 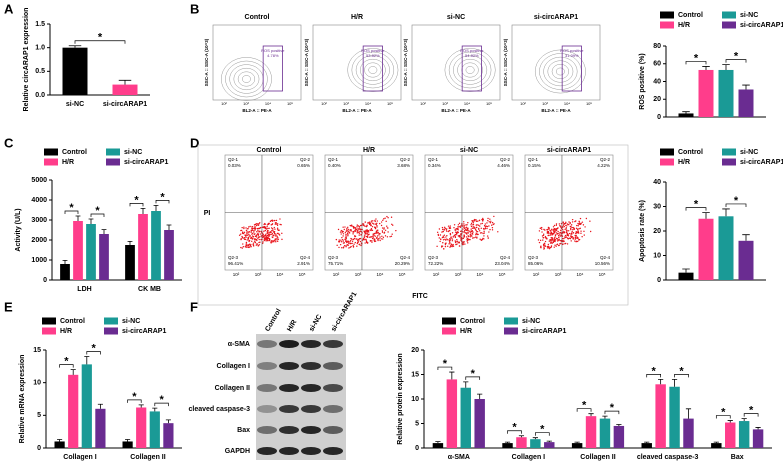 I want to click on x-tick-label: 10³, so click(x=258, y=274).